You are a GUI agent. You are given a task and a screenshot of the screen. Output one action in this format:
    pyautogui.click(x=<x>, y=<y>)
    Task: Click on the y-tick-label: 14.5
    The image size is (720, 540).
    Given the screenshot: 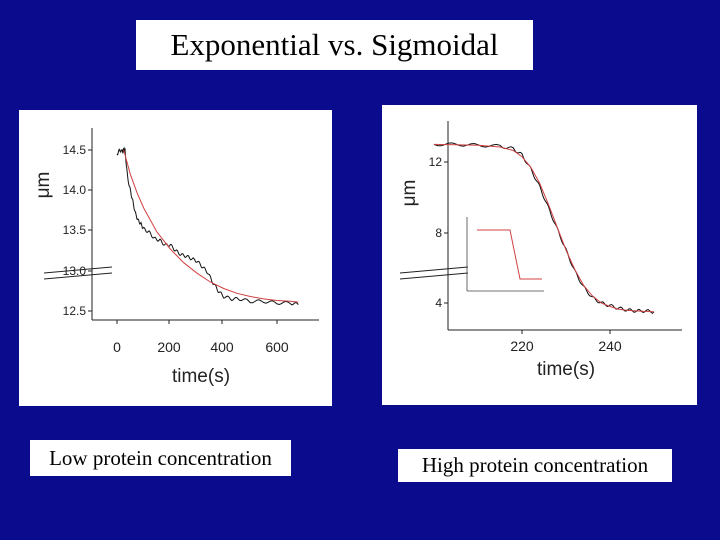 What is the action you would take?
    pyautogui.click(x=75, y=150)
    